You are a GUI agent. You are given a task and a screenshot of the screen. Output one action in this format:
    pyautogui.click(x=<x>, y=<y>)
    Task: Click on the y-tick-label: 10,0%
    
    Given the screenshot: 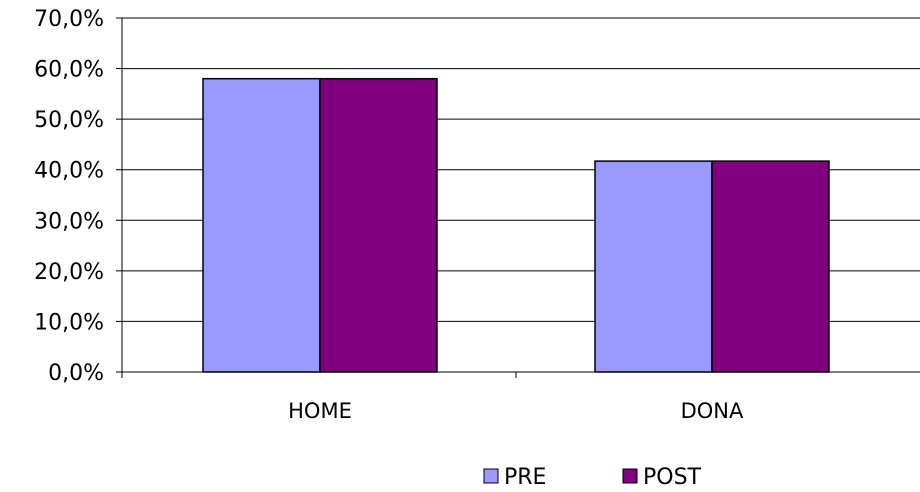 What is the action you would take?
    pyautogui.click(x=69, y=322)
    